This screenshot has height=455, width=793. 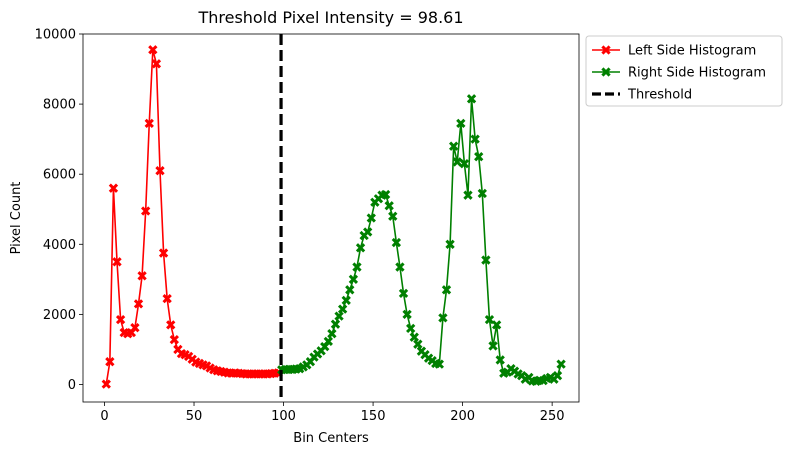 What do you see at coordinates (16, 218) in the screenshot?
I see `y-axis-label: Pixel Count` at bounding box center [16, 218].